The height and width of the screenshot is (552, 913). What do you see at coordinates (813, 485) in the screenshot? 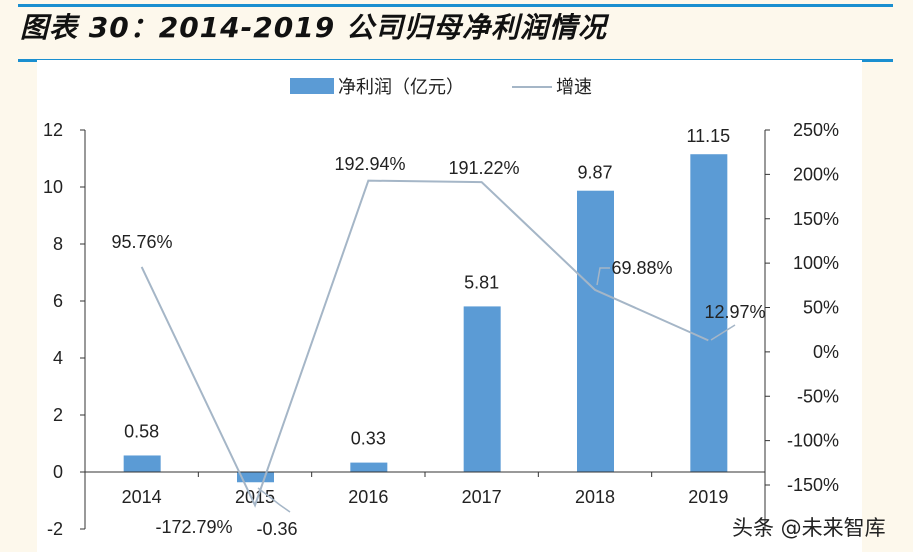
I see `right-axis-tick-label: -150%` at bounding box center [813, 485].